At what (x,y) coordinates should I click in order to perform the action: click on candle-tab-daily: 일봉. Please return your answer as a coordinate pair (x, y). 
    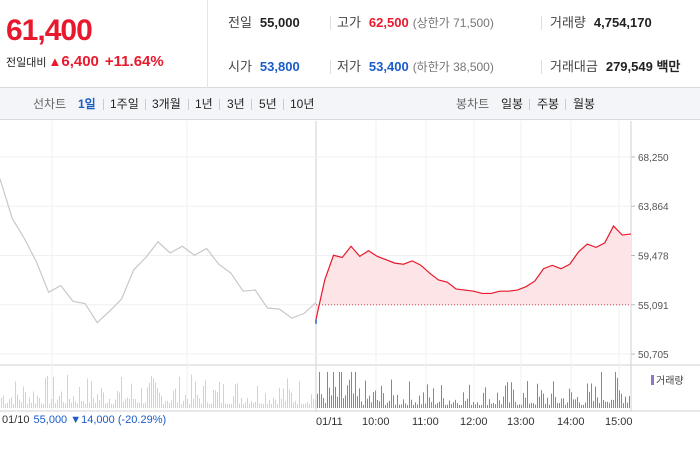
    Looking at the image, I should click on (512, 104).